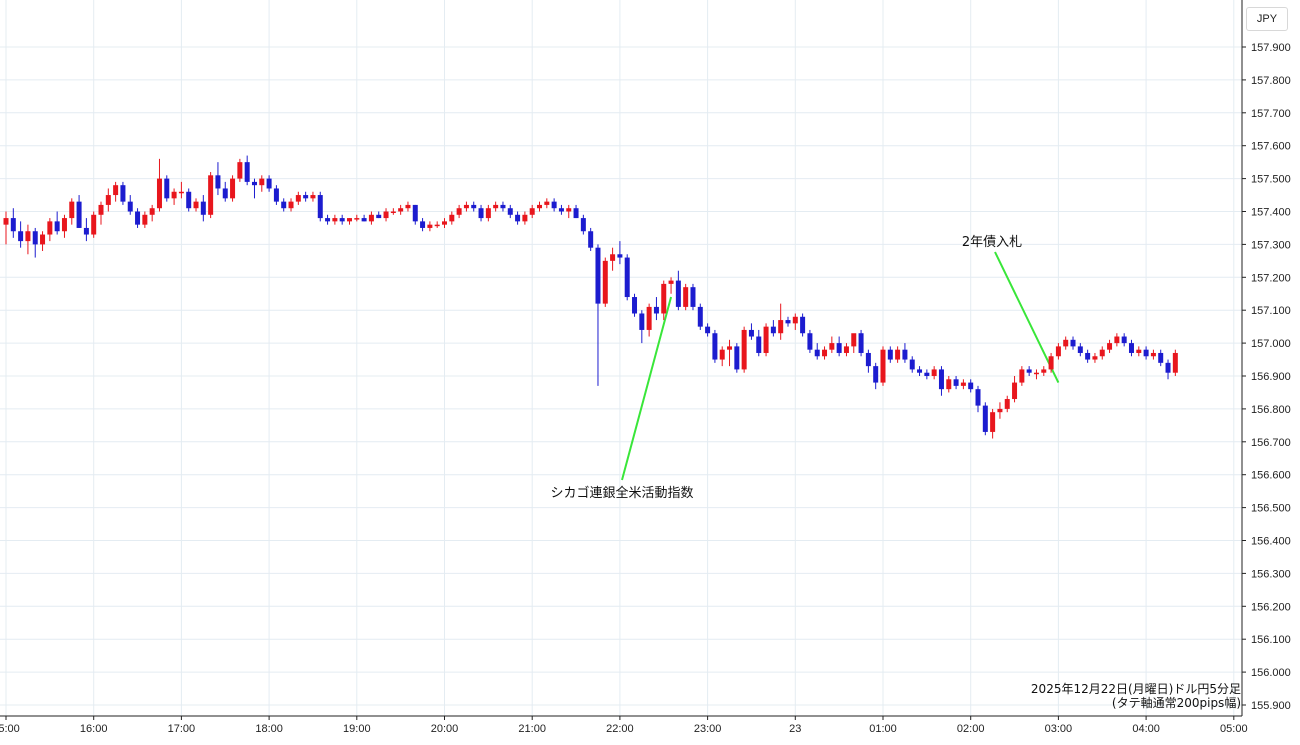 The height and width of the screenshot is (745, 1300). Describe the element at coordinates (1136, 689) in the screenshot. I see `chart-caption-line1: 2025年12月22日(月曜日)ドル円5分足` at that location.